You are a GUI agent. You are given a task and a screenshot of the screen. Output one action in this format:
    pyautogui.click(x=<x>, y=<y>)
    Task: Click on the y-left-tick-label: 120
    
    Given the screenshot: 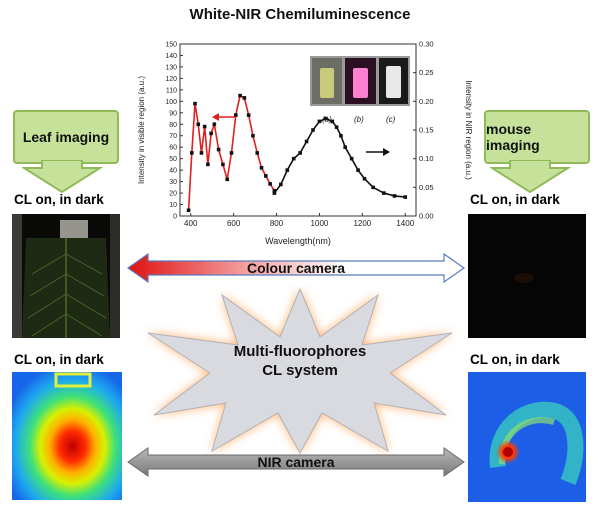 What is the action you would take?
    pyautogui.click(x=171, y=79)
    